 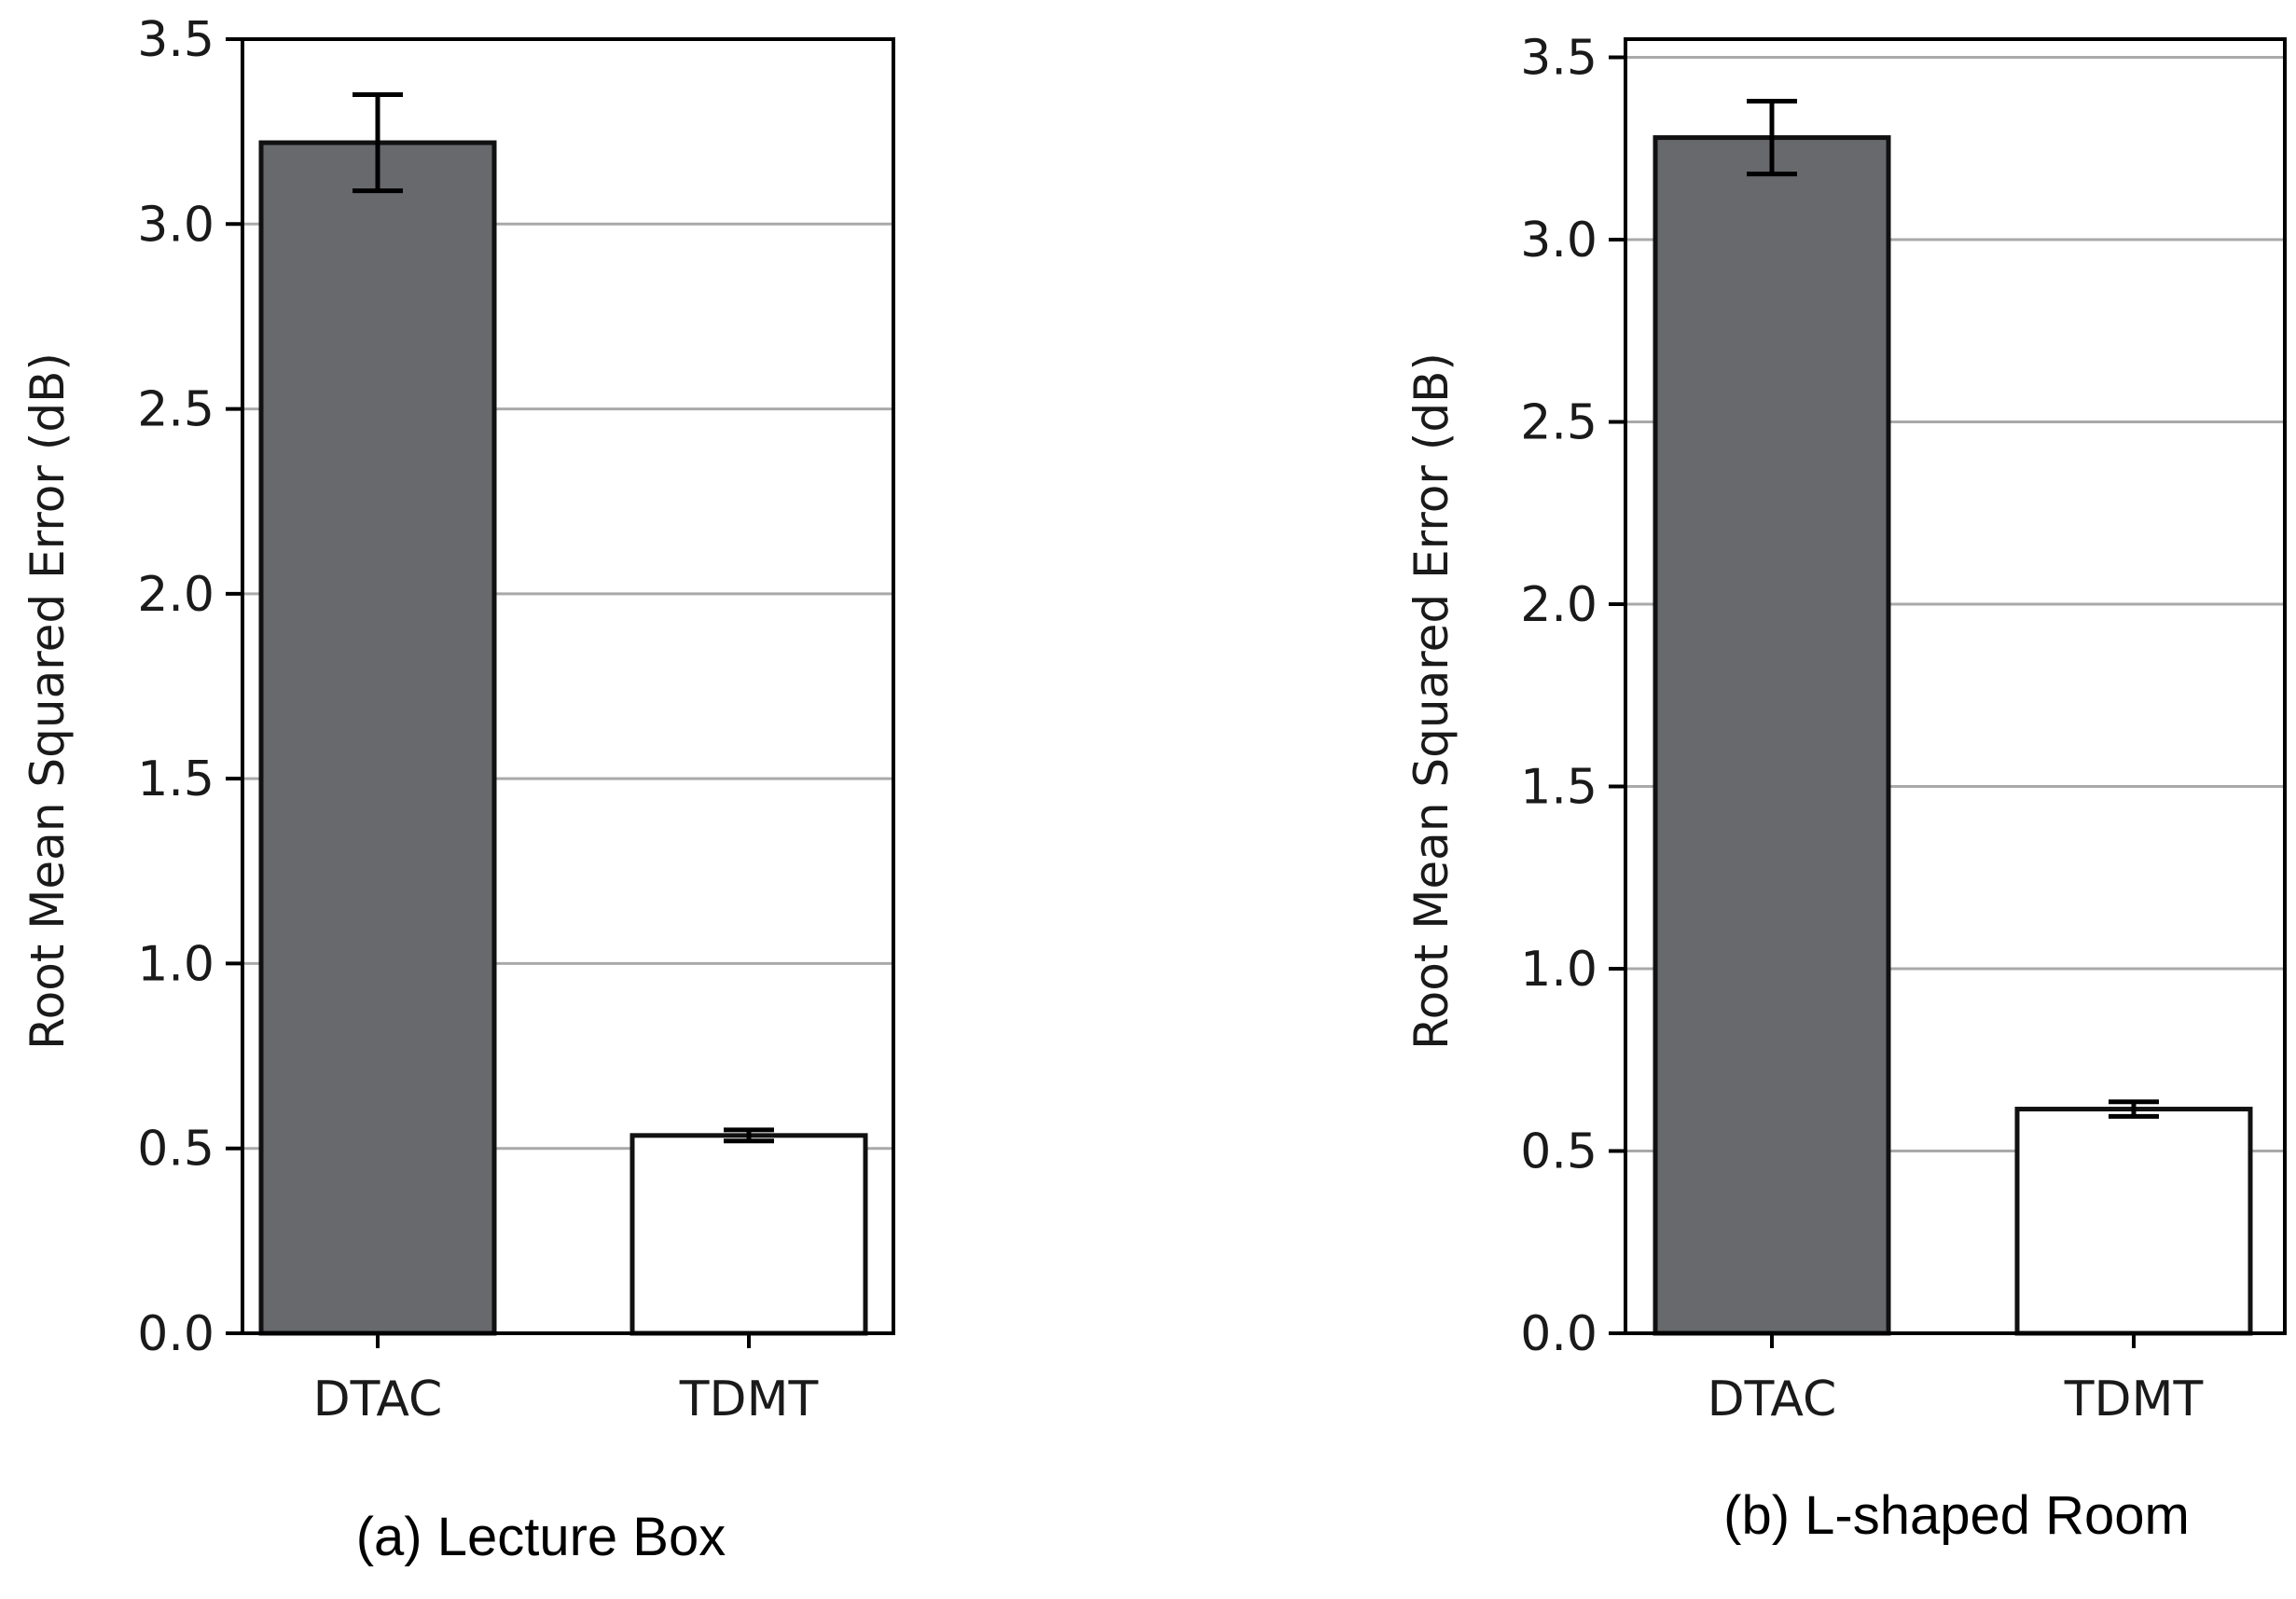 I want to click on chart-caption: (b) L-shaped Room, so click(x=1956, y=1515).